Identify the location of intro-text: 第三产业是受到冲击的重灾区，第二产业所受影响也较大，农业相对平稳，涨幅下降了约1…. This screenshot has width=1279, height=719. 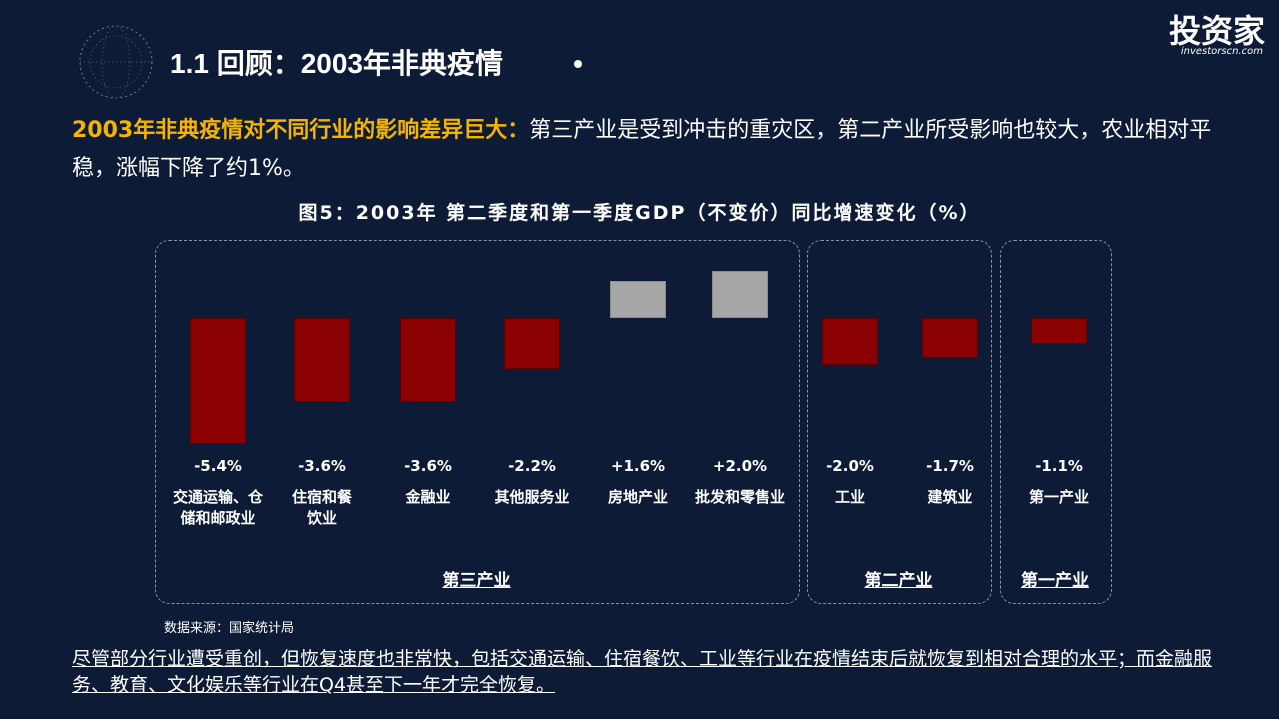
(642, 149).